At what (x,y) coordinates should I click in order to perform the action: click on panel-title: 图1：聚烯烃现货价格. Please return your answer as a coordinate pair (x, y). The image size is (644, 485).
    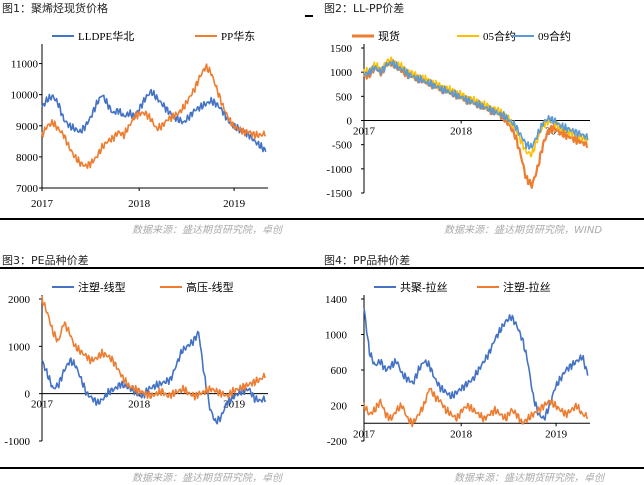
    Looking at the image, I should click on (55, 8).